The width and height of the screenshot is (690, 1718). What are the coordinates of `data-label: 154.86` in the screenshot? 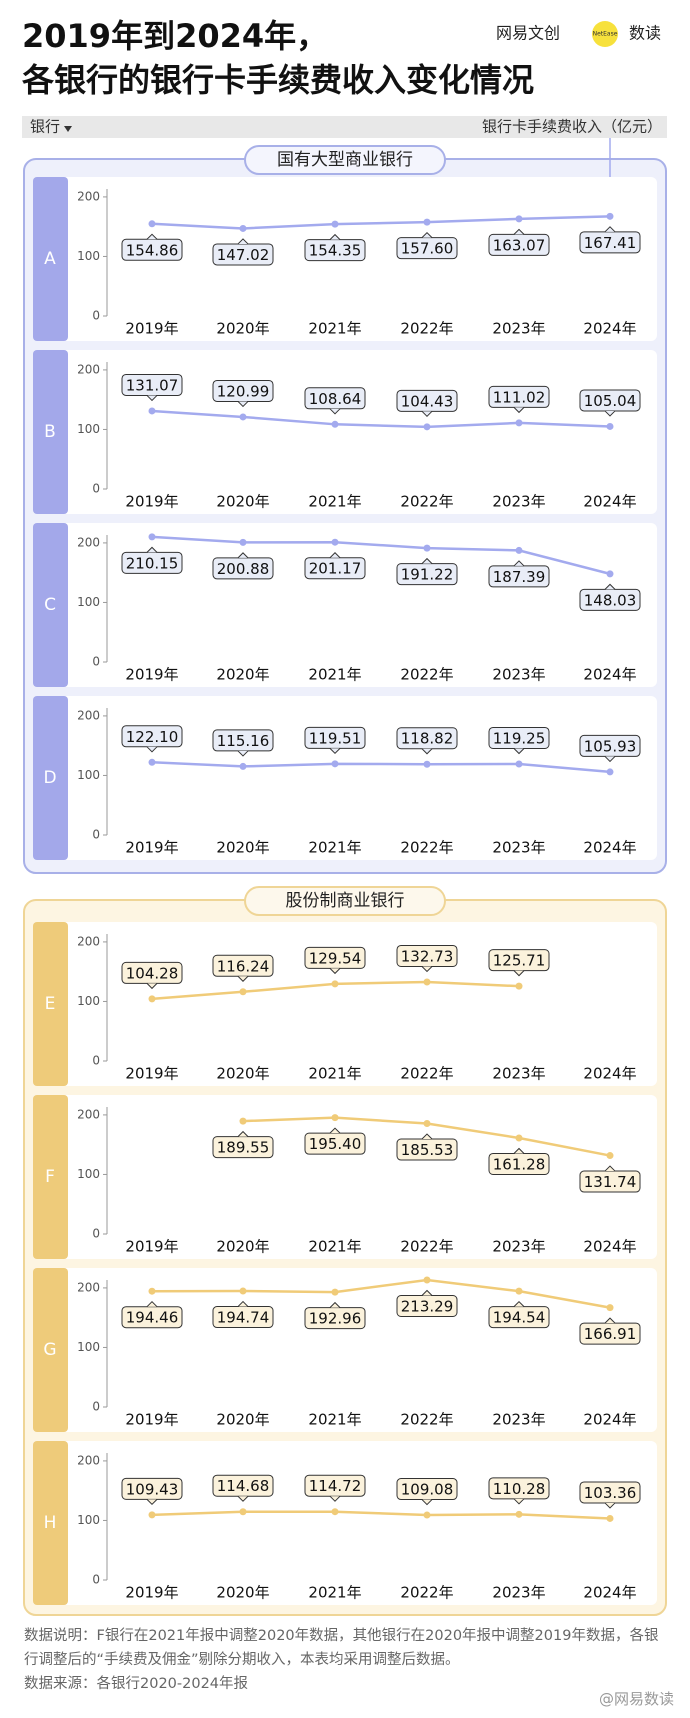 It's located at (152, 250).